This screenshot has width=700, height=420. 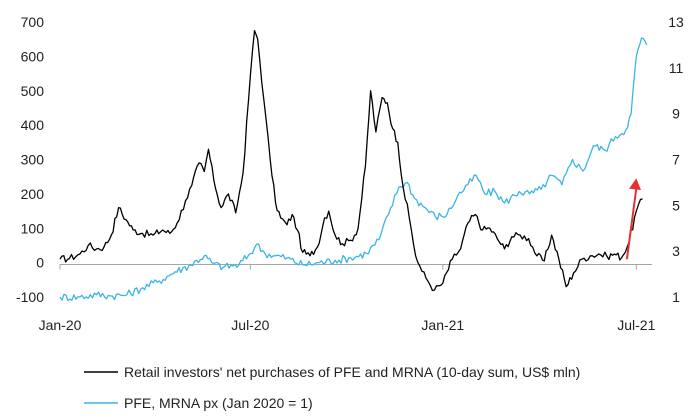 What do you see at coordinates (250, 325) in the screenshot?
I see `x-tick-label: Jul-20` at bounding box center [250, 325].